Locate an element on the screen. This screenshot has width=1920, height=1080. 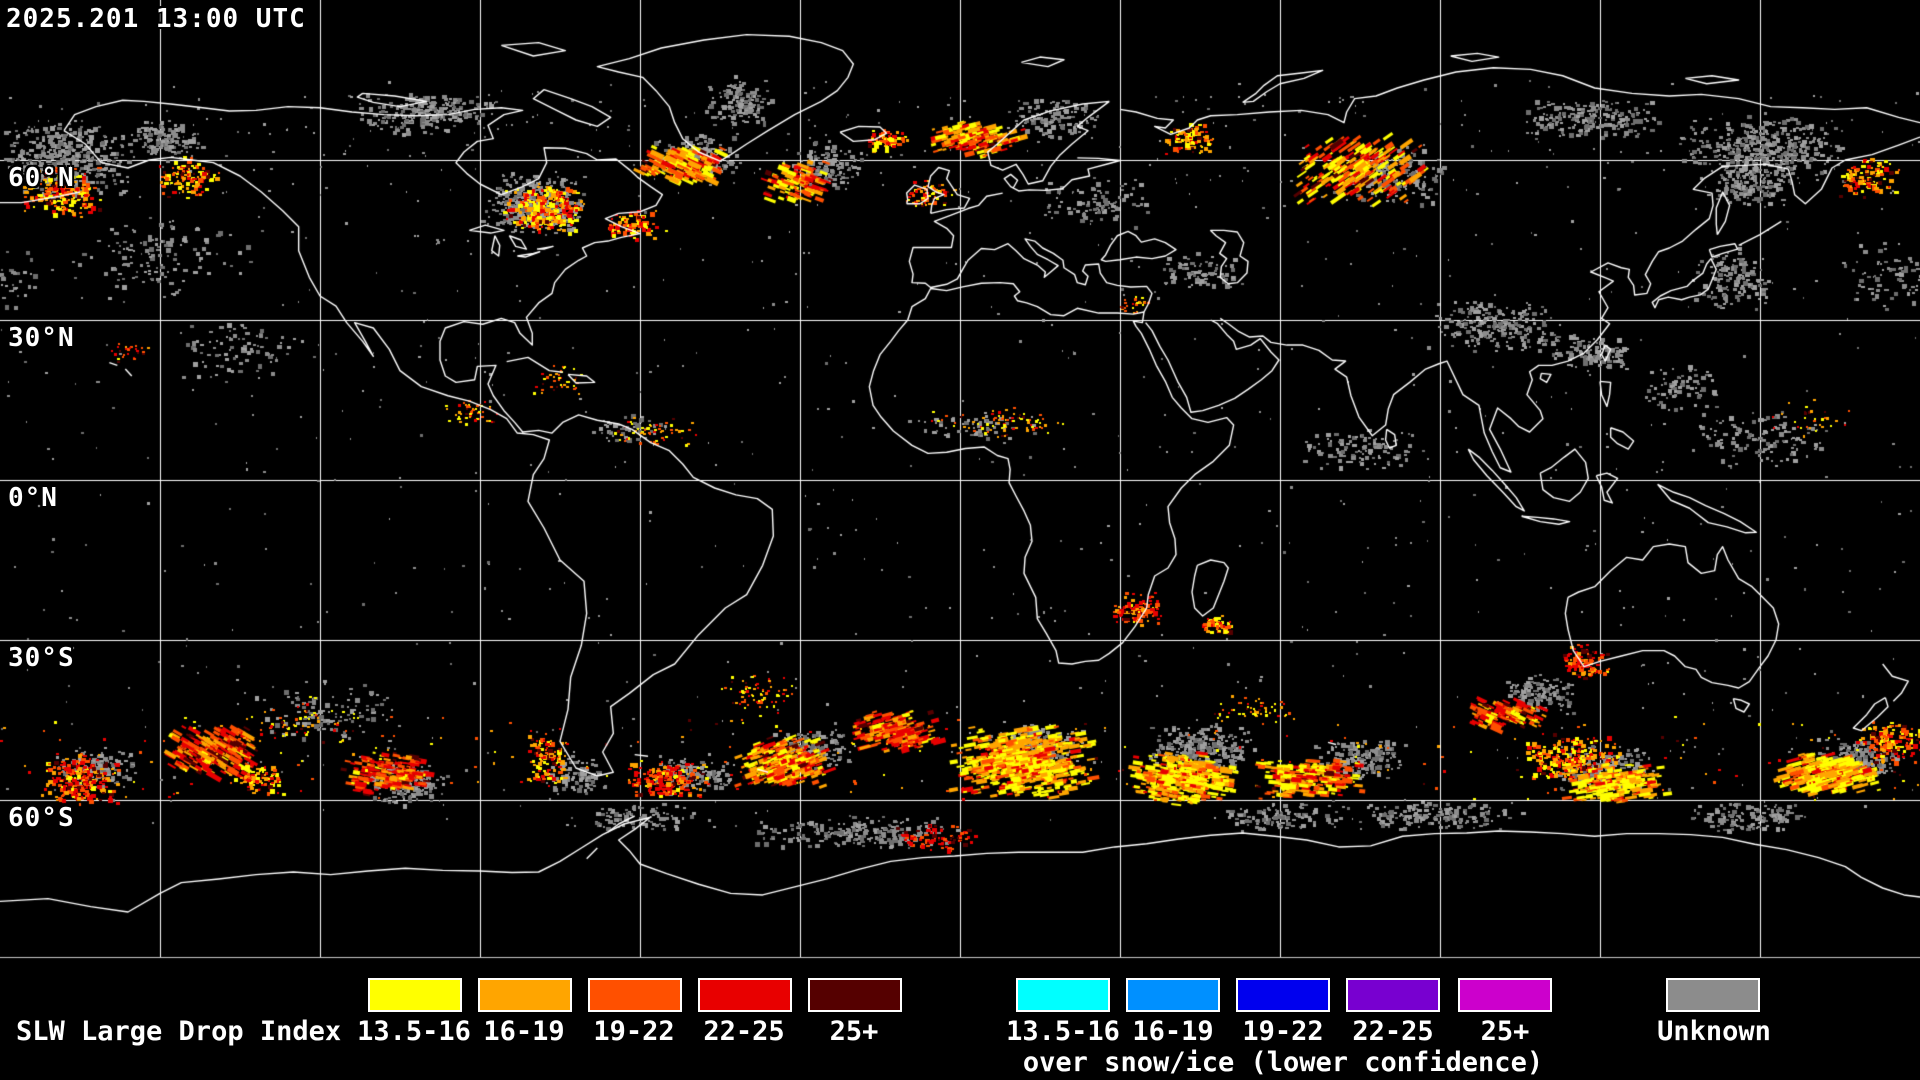
lat-label-60n: 60°N is located at coordinates (41, 178).